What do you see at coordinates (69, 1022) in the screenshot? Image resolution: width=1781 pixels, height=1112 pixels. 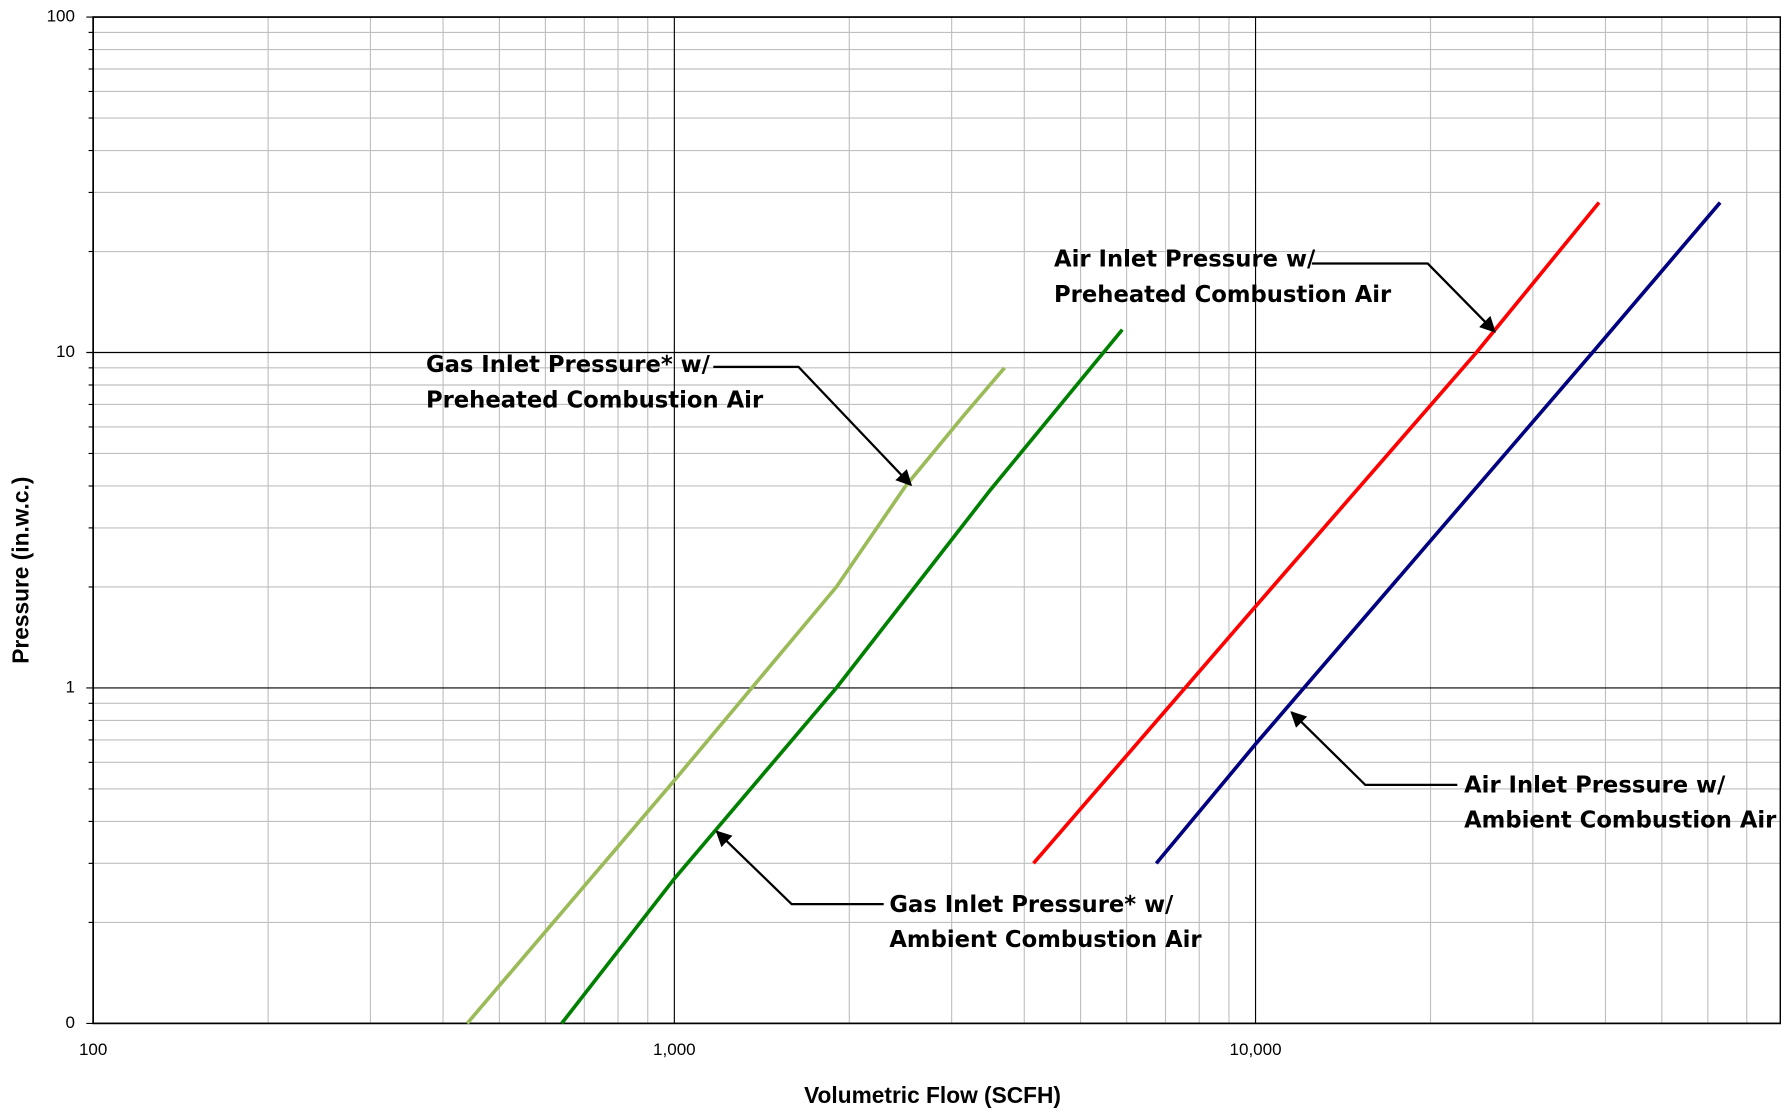 I see `y-tick-label: 0` at bounding box center [69, 1022].